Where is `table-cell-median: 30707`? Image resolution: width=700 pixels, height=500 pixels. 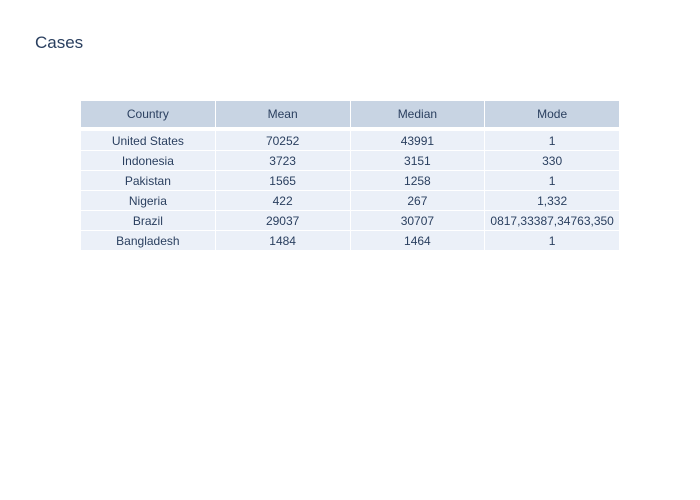
table-cell-median: 30707 is located at coordinates (417, 220).